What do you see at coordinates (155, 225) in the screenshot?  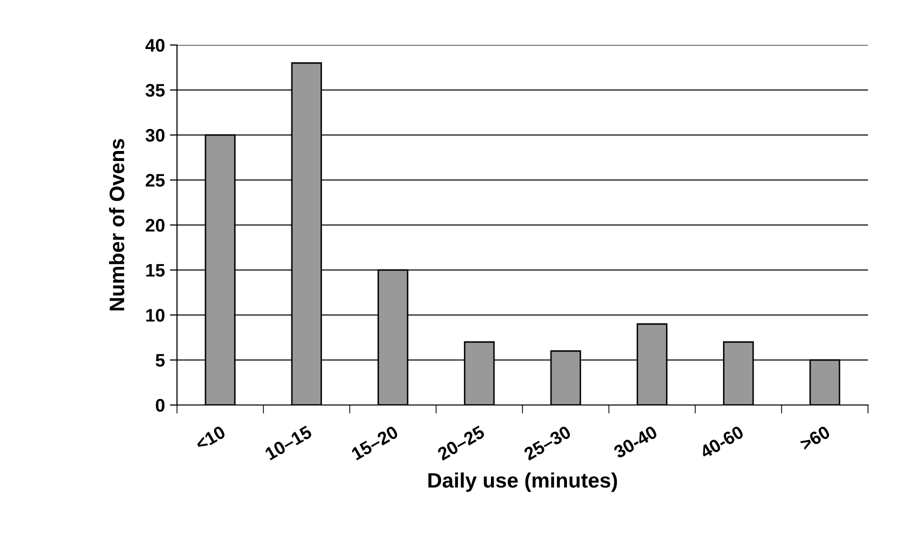 I see `y-tick-label: 20` at bounding box center [155, 225].